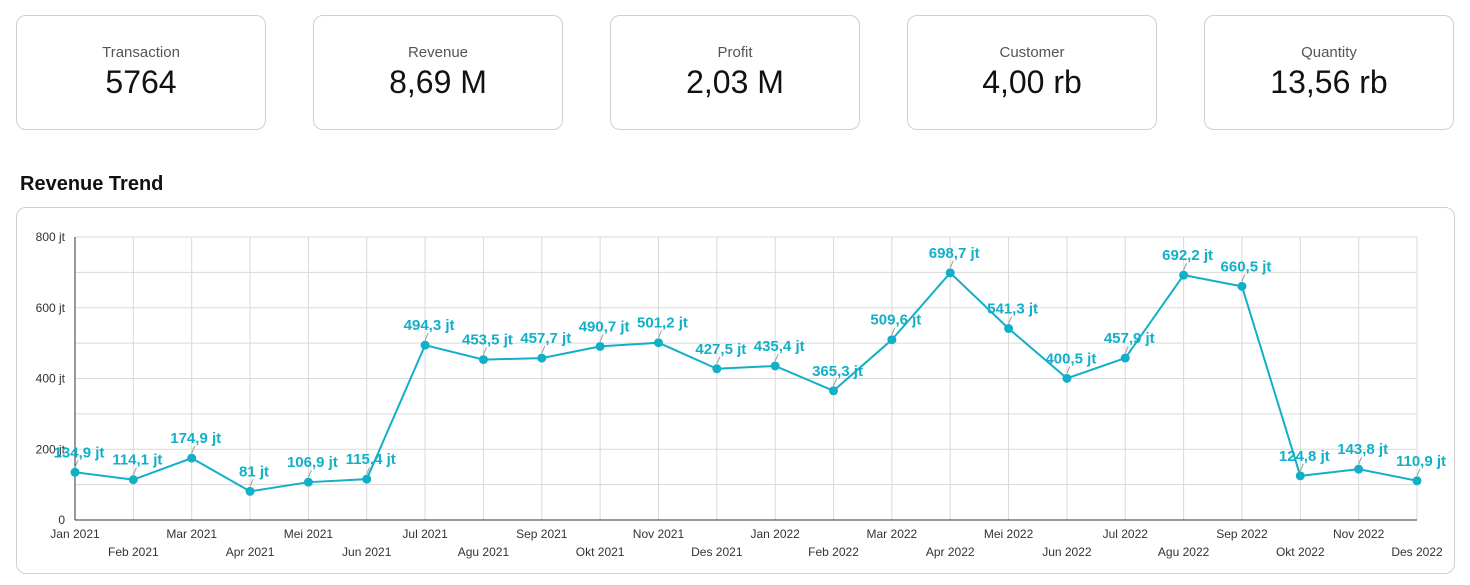 The image size is (1470, 585). What do you see at coordinates (720, 349) in the screenshot?
I see `data-label: 427,5 jt` at bounding box center [720, 349].